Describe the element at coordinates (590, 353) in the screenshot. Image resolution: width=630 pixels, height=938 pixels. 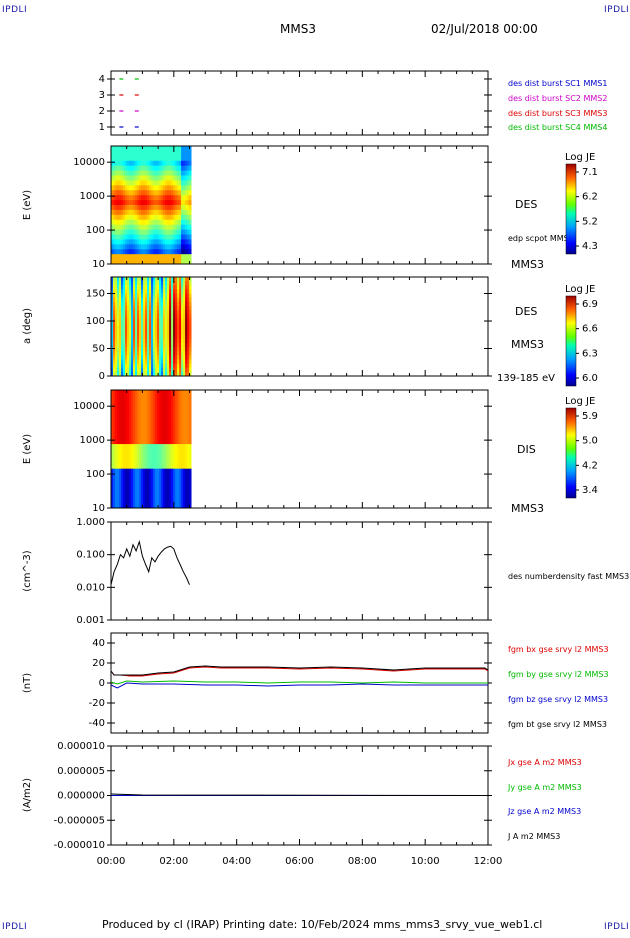
I see `des-pitch-colorbar-tick-label: 6.3` at that location.